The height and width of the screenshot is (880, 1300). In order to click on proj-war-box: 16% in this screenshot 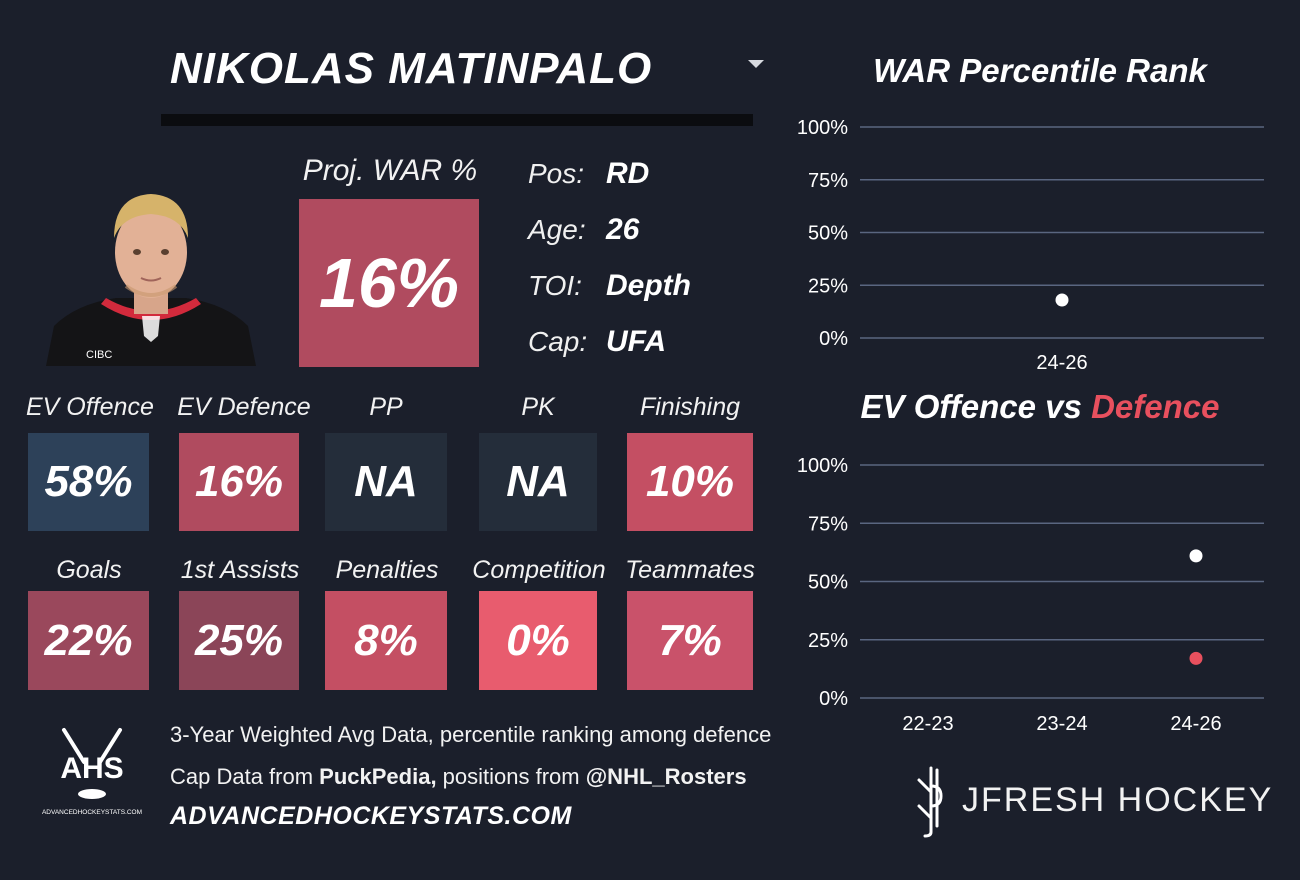, I will do `click(389, 283)`.